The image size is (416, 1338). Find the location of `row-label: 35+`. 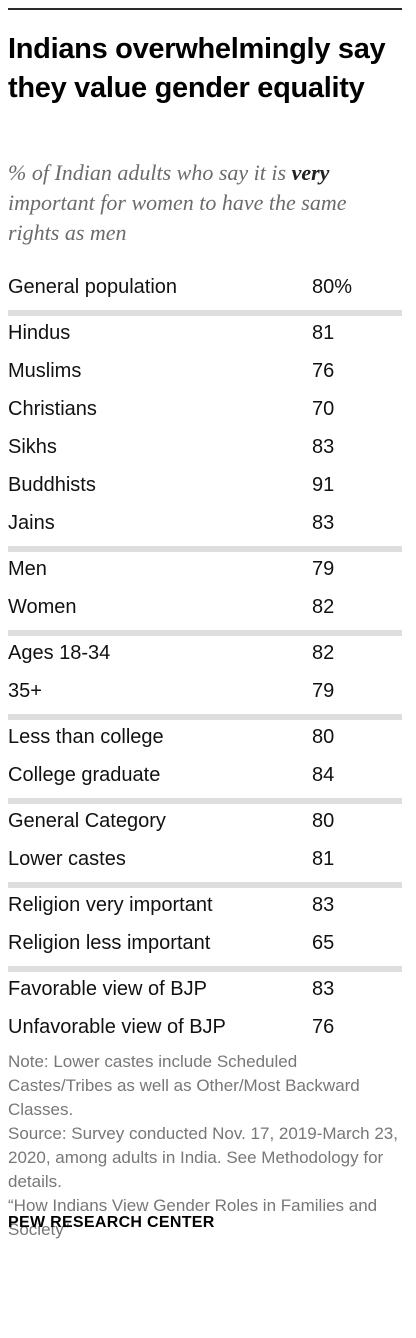

row-label: 35+ is located at coordinates (25, 691).